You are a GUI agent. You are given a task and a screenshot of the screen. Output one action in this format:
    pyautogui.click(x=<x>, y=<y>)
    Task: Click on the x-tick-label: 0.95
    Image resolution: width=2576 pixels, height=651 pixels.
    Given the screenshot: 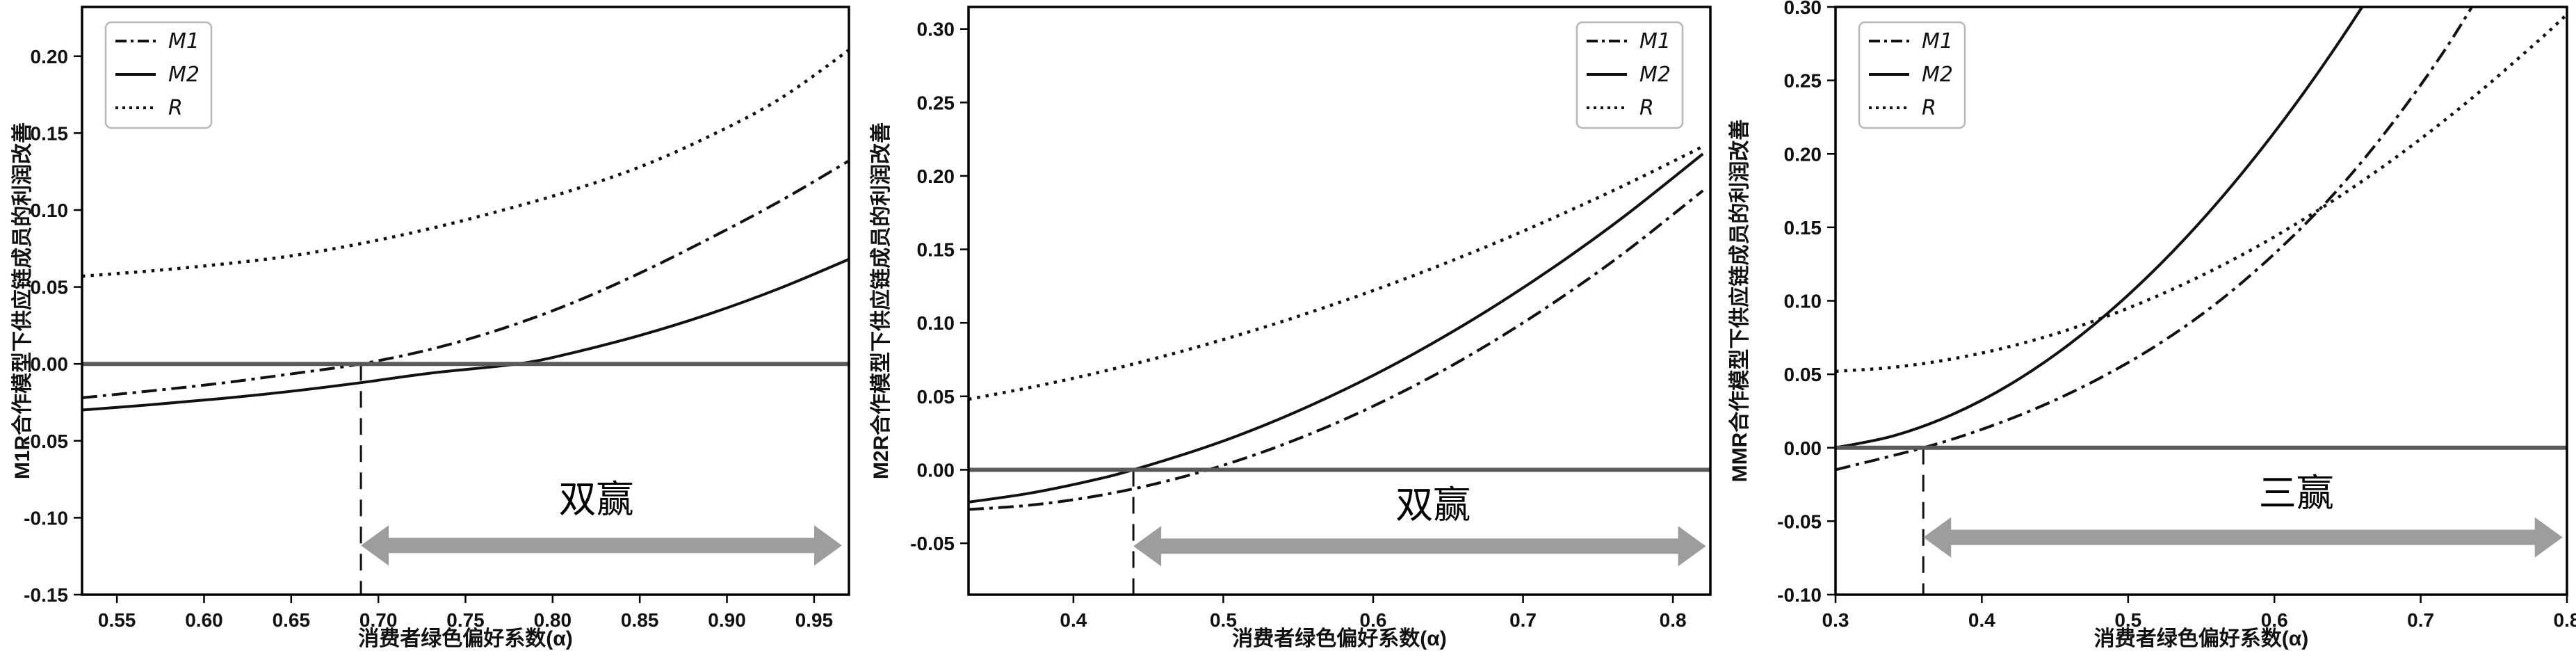 What is the action you would take?
    pyautogui.click(x=814, y=620)
    